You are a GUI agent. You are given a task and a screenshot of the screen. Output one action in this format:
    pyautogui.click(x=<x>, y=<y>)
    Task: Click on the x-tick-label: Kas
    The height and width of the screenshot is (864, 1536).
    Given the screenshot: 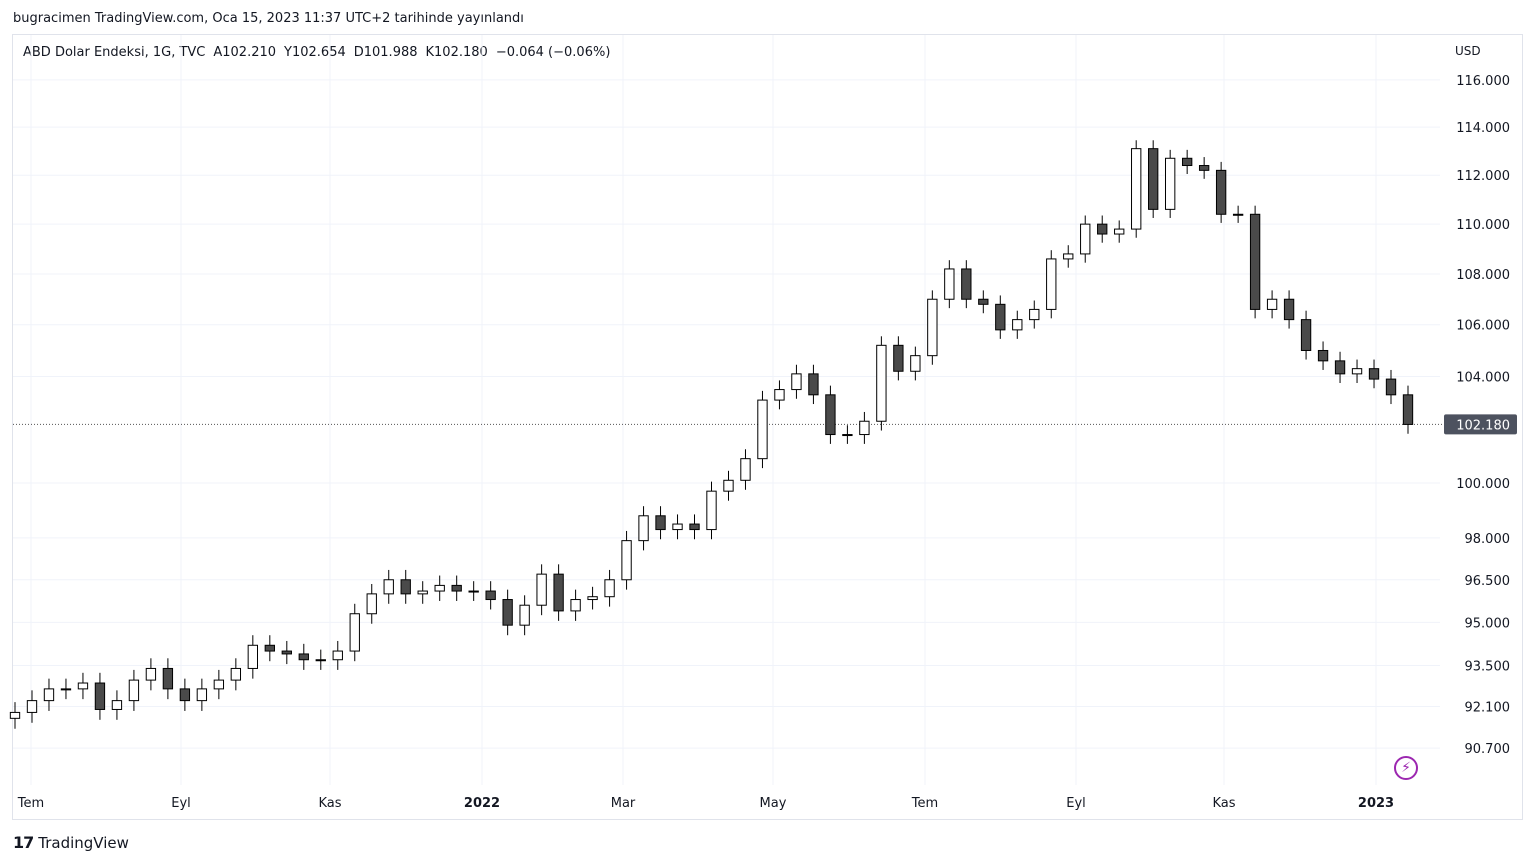 What is the action you would take?
    pyautogui.click(x=329, y=803)
    